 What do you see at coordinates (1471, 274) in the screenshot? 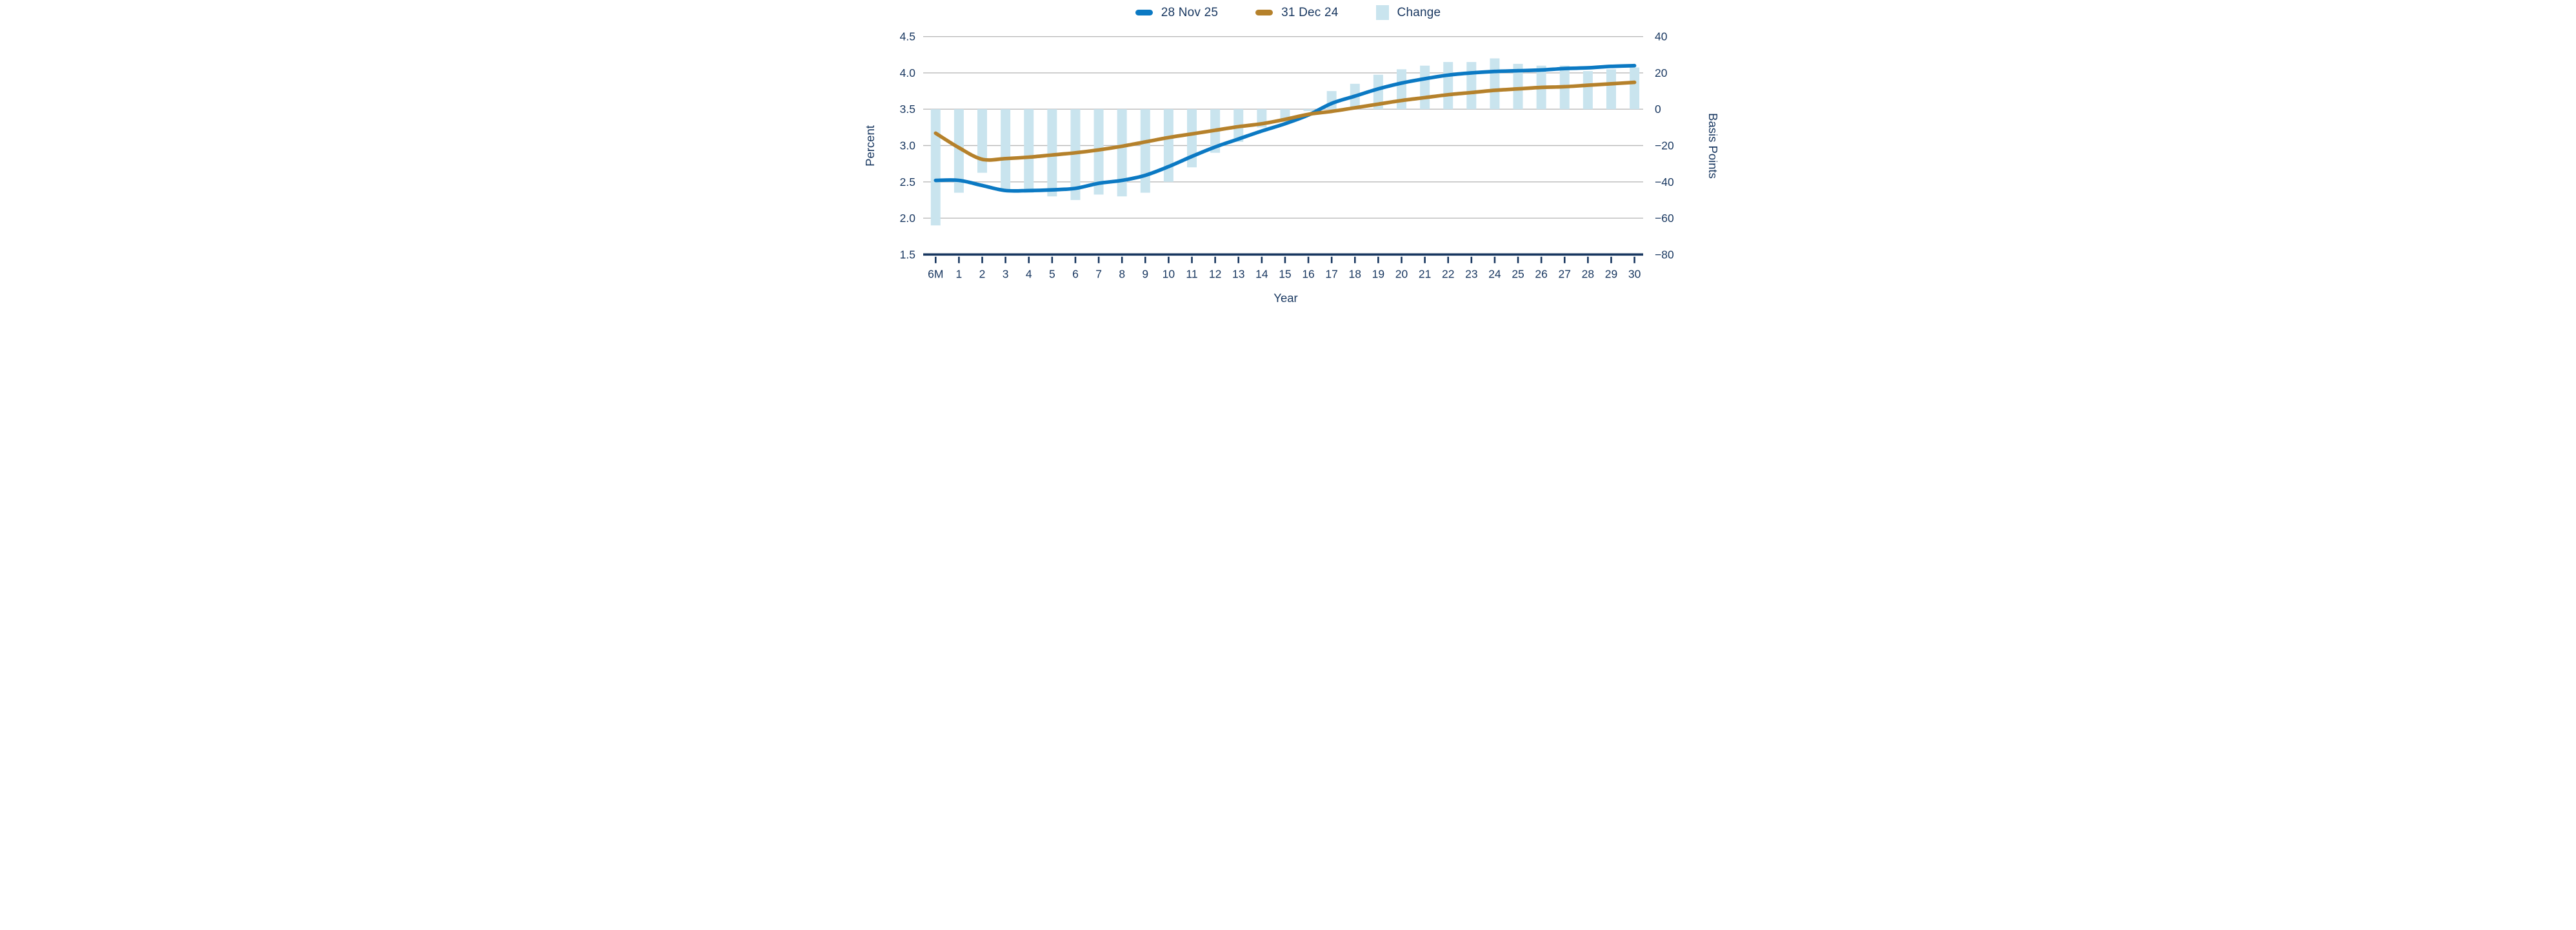
I see `x-tick-label: 23` at bounding box center [1471, 274].